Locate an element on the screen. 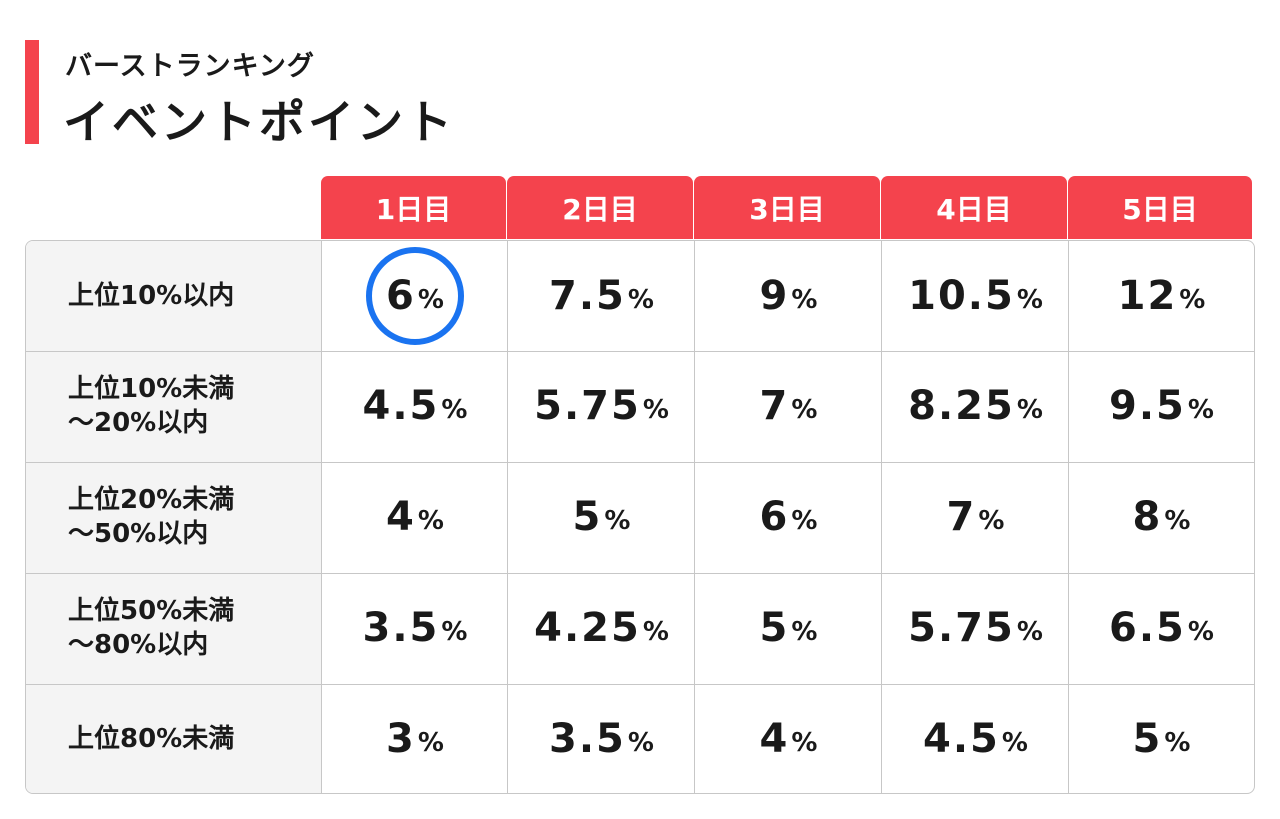 The image size is (1280, 819). row-label-line: ～50%以内 is located at coordinates (138, 534).